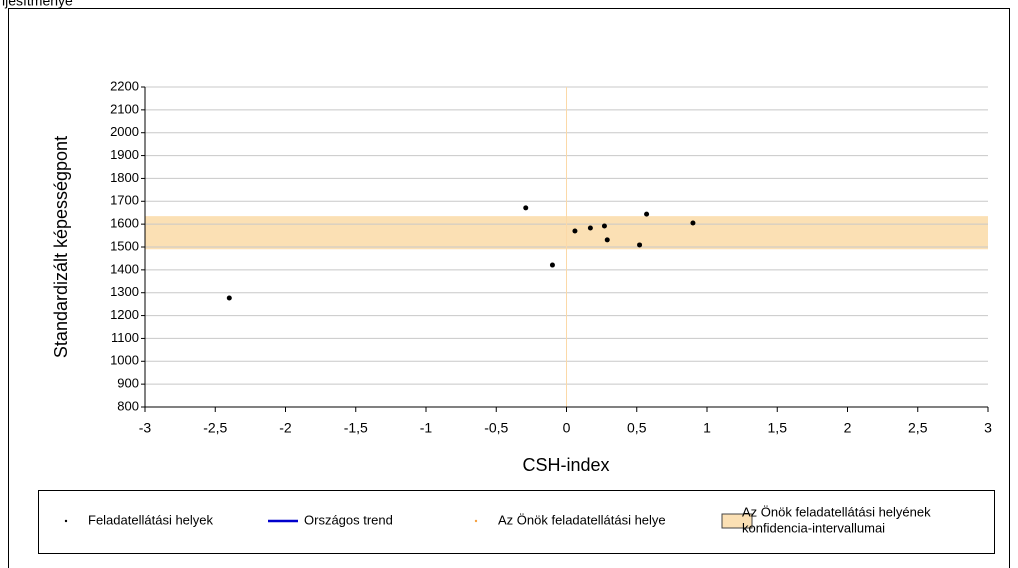 Image resolution: width=1018 pixels, height=568 pixels. Describe the element at coordinates (125, 337) in the screenshot. I see `y-tick-label: 1100` at that location.